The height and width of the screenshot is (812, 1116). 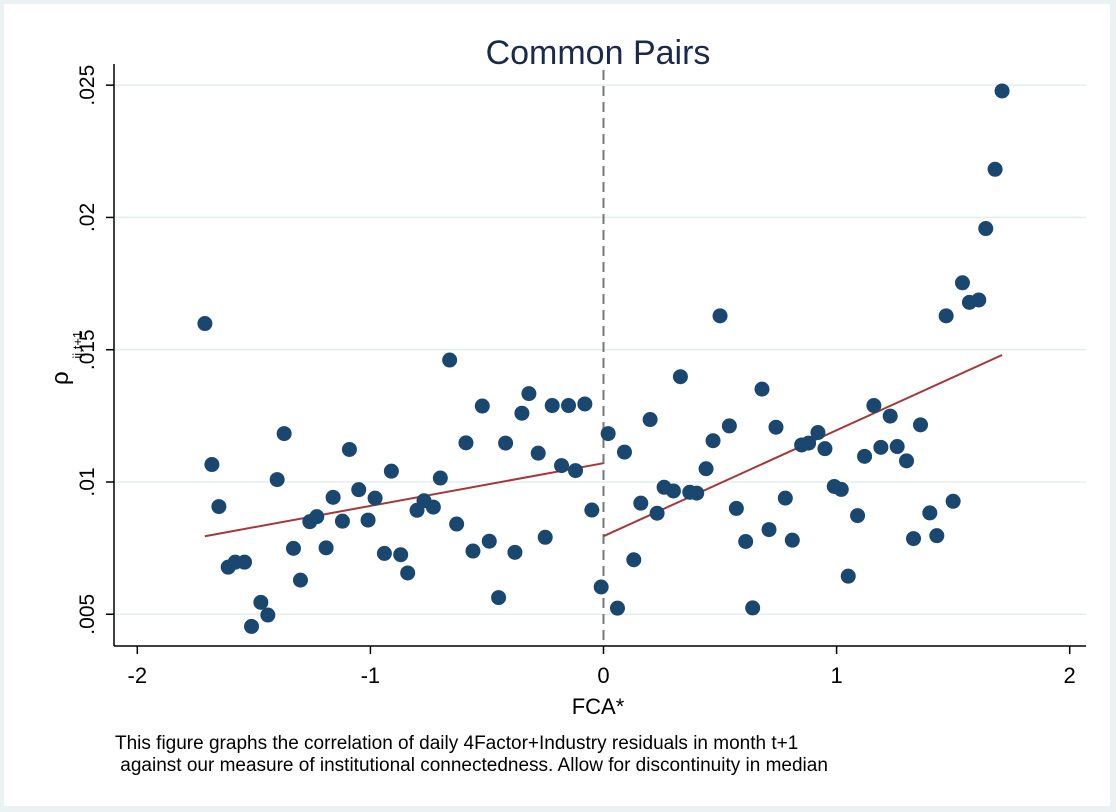 I want to click on svg-text: ρ ij,t+1, so click(x=66, y=358).